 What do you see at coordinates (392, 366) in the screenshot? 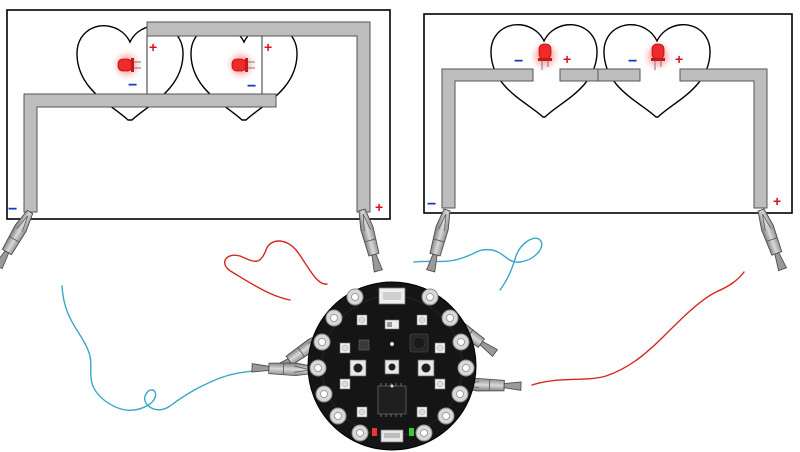
I see `circuit-board-icon` at bounding box center [392, 366].